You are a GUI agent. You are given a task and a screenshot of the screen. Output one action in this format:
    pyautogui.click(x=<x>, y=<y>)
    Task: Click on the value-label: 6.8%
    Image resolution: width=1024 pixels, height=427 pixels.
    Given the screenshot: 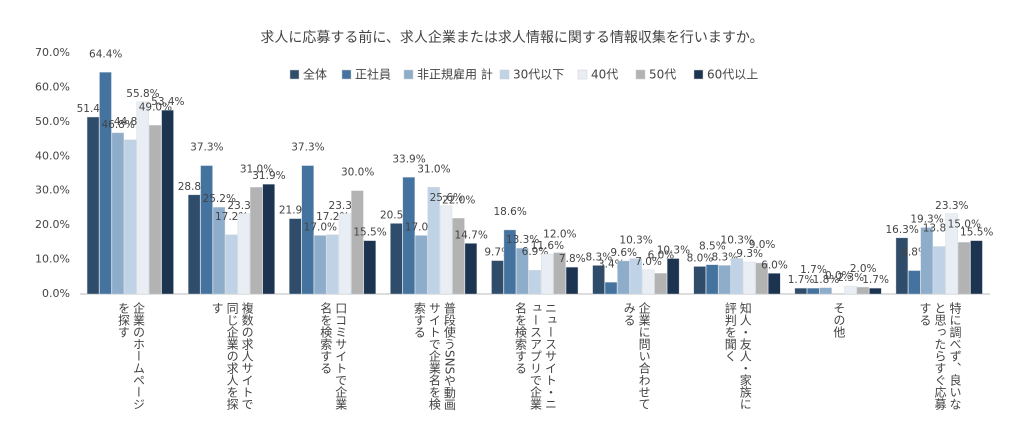 What is the action you would take?
    pyautogui.click(x=914, y=253)
    